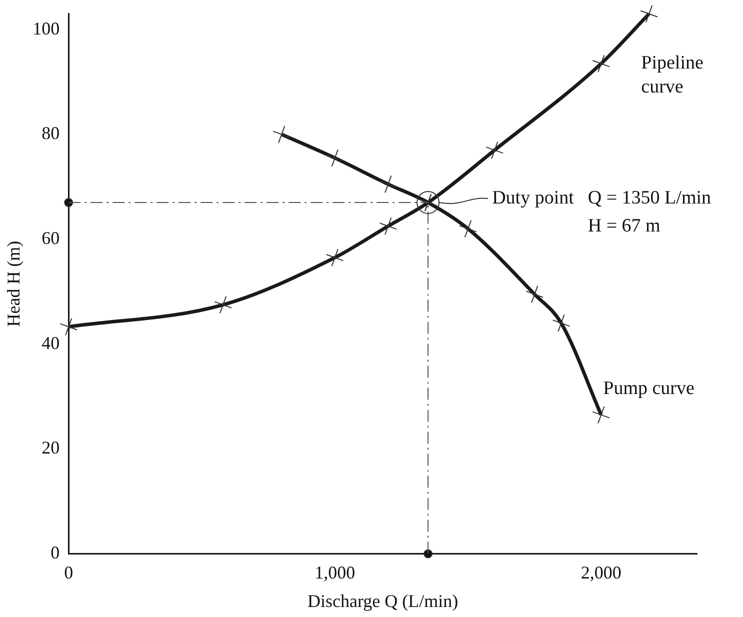  I want to click on x-tick-label: 0, so click(69, 572).